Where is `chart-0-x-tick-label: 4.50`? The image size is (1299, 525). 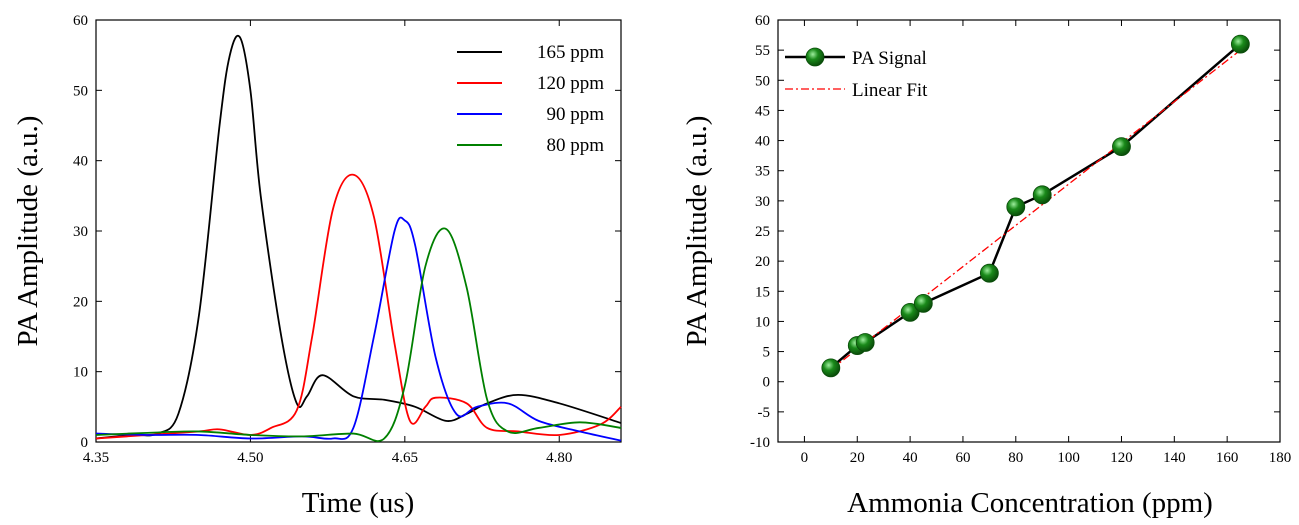
chart-0-x-tick-label: 4.50 is located at coordinates (250, 458).